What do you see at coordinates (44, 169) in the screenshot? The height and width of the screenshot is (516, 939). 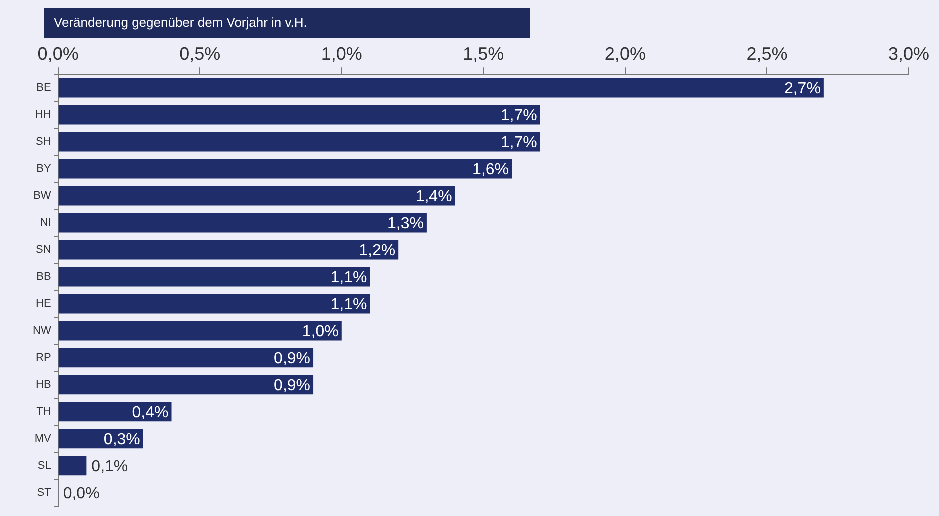 I see `y-tick-label: BY` at bounding box center [44, 169].